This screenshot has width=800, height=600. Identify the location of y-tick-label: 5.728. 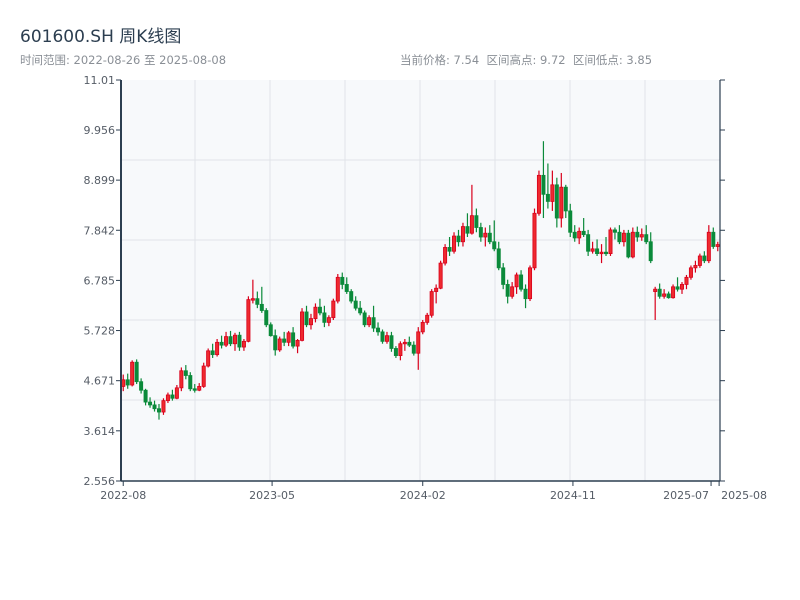
(100, 331).